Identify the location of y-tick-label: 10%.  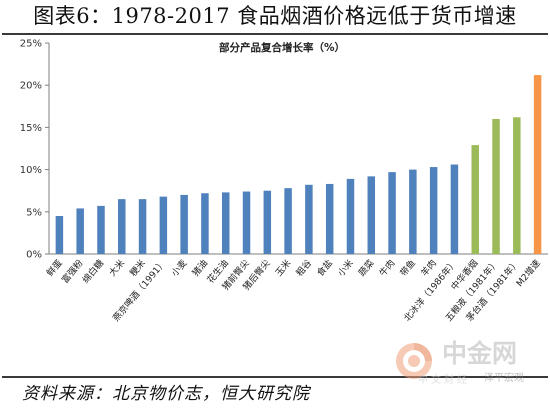
(31, 170).